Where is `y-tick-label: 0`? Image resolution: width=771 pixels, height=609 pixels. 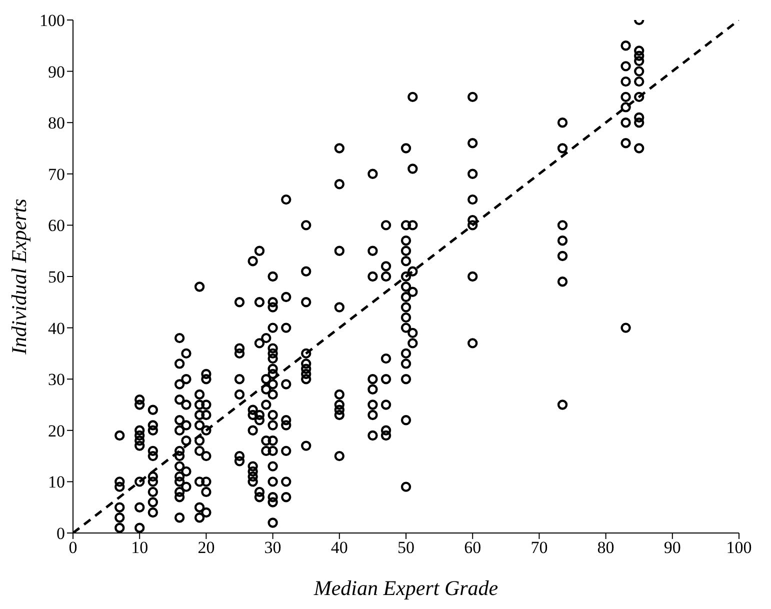 y-tick-label: 0 is located at coordinates (60, 534).